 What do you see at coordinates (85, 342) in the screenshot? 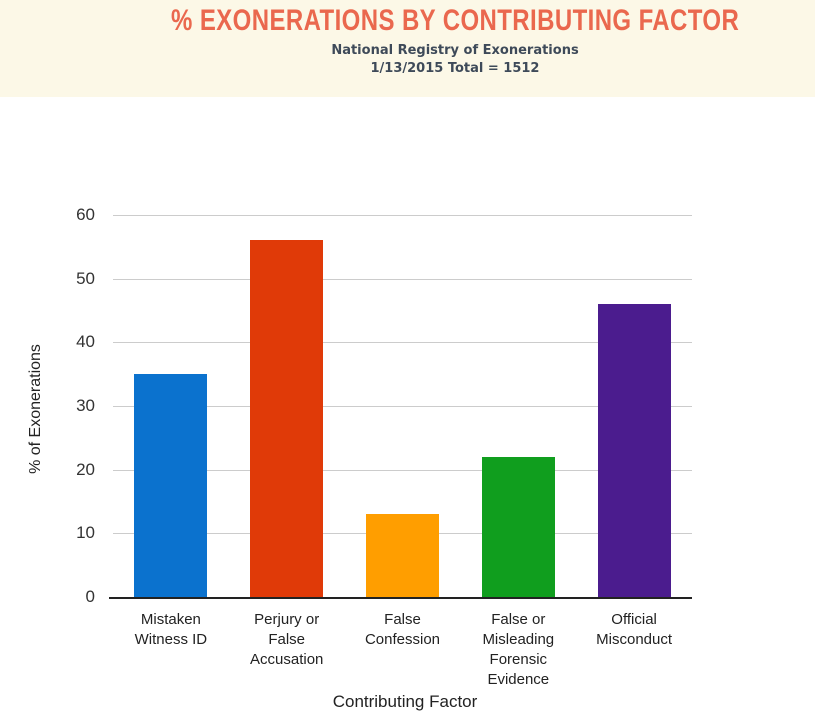
I see `y-tick-label-40: 40` at bounding box center [85, 342].